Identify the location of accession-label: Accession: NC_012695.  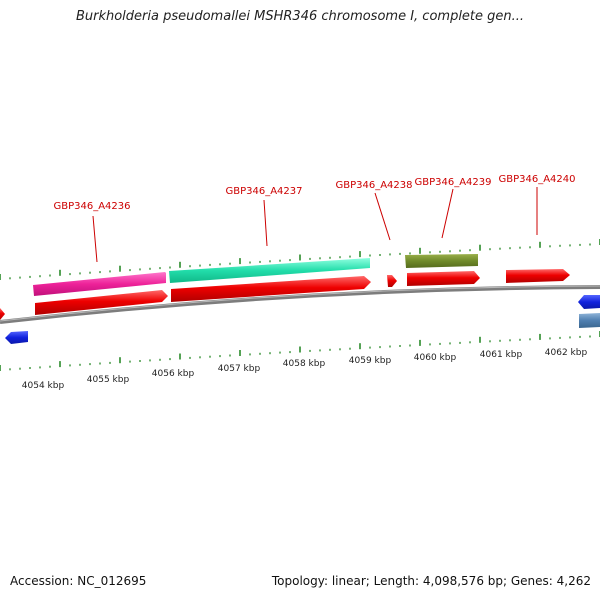
(78, 581).